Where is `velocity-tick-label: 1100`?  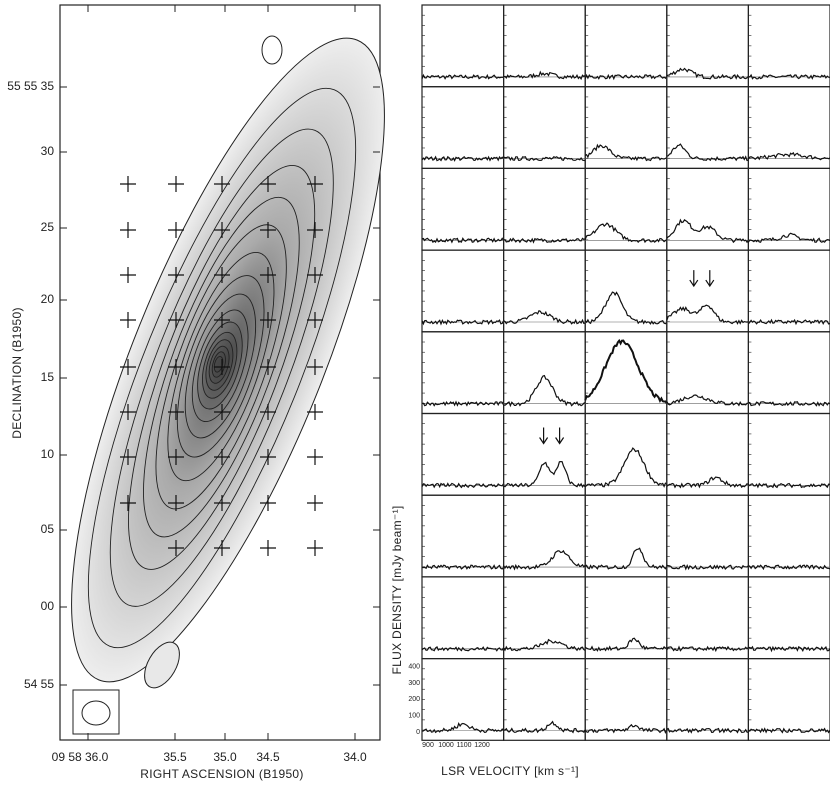
velocity-tick-label: 1100 is located at coordinates (463, 745).